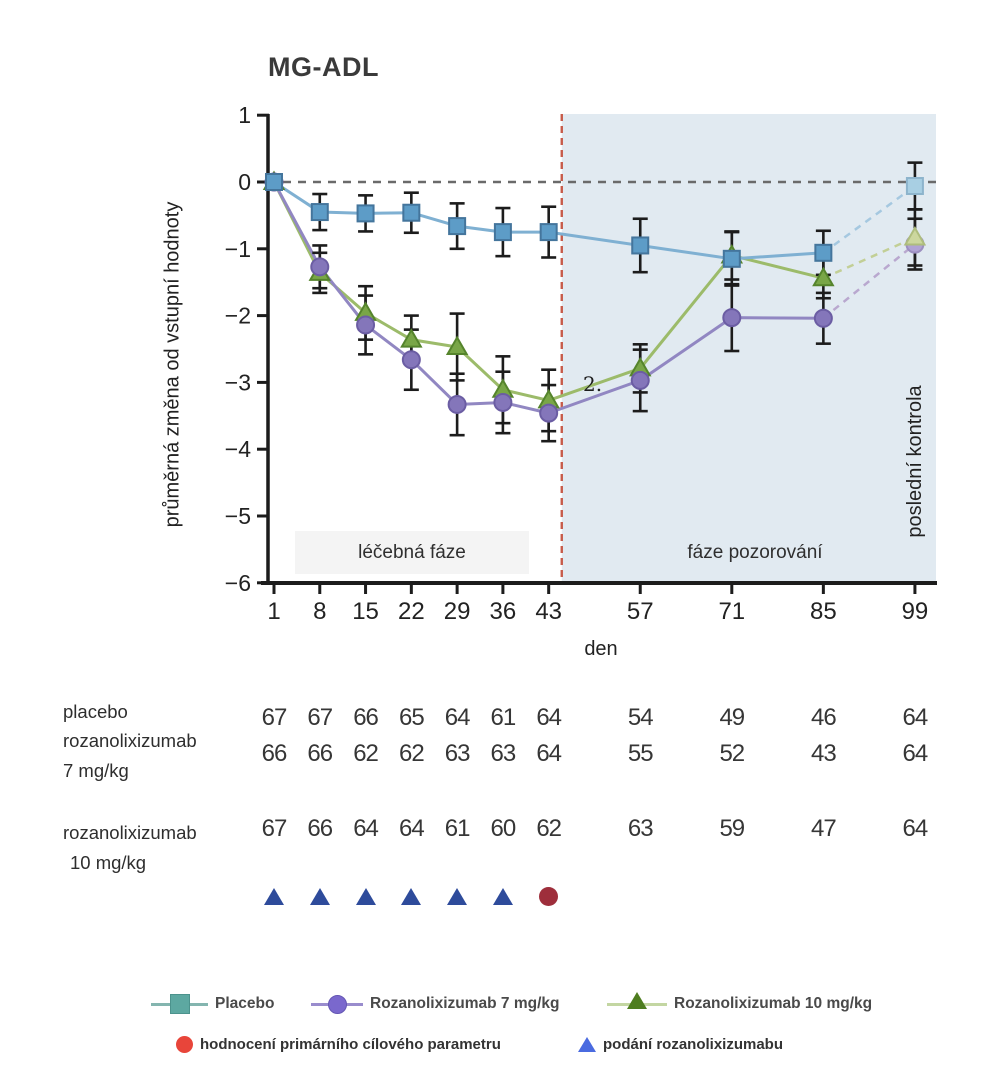 The image size is (1004, 1080). I want to click on x-tick-label: 71, so click(731, 611).